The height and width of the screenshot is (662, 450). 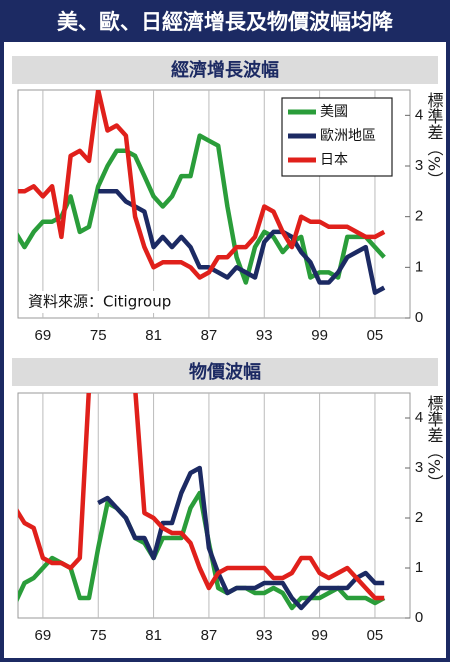 I want to click on chart-title: 物價波幅, so click(x=225, y=372).